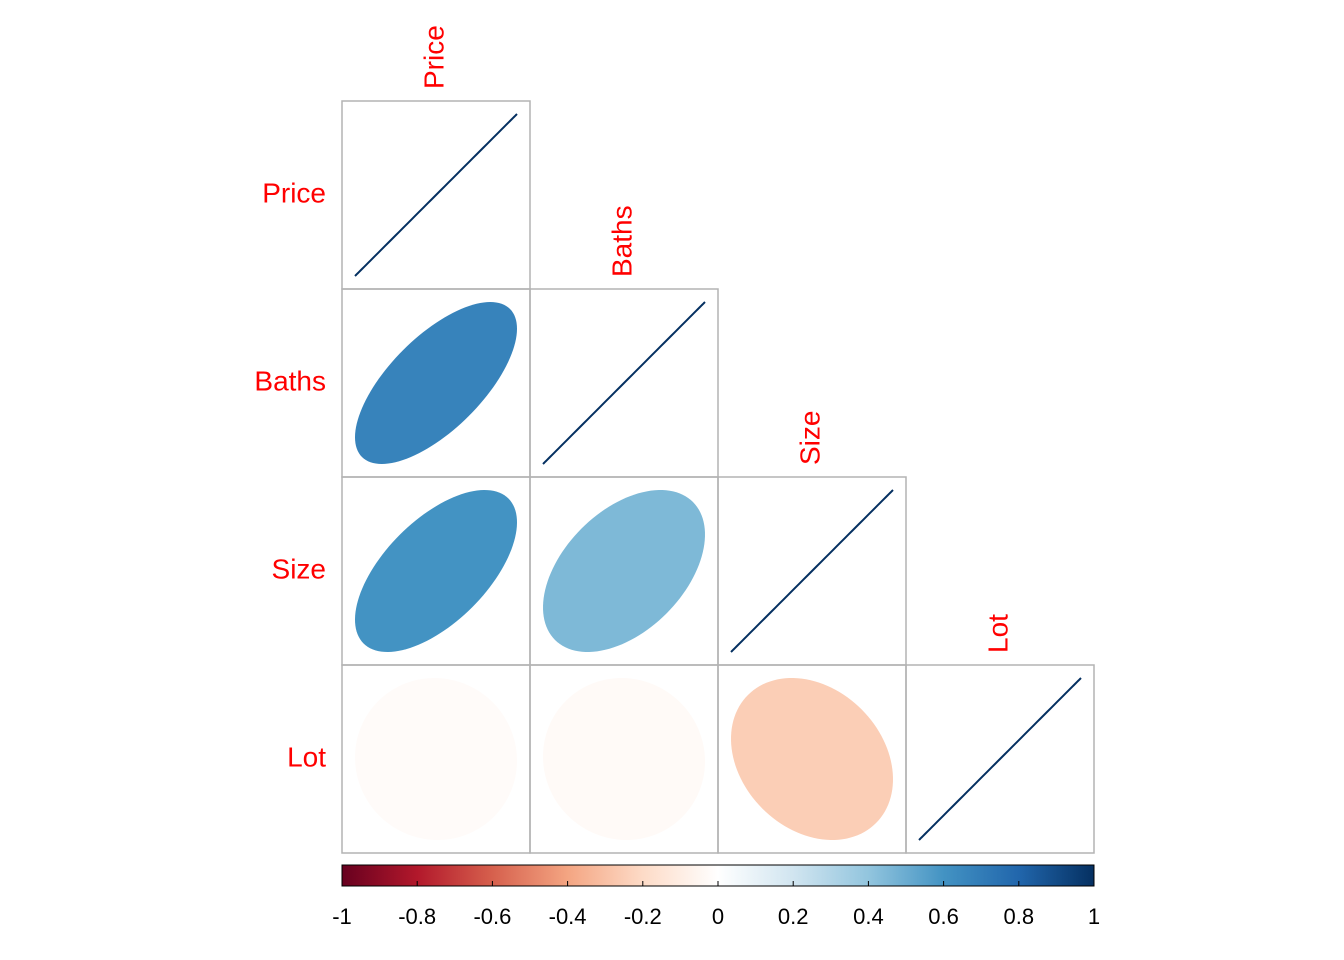 The height and width of the screenshot is (960, 1344). Describe the element at coordinates (306, 756) in the screenshot. I see `row-label: Lot` at that location.